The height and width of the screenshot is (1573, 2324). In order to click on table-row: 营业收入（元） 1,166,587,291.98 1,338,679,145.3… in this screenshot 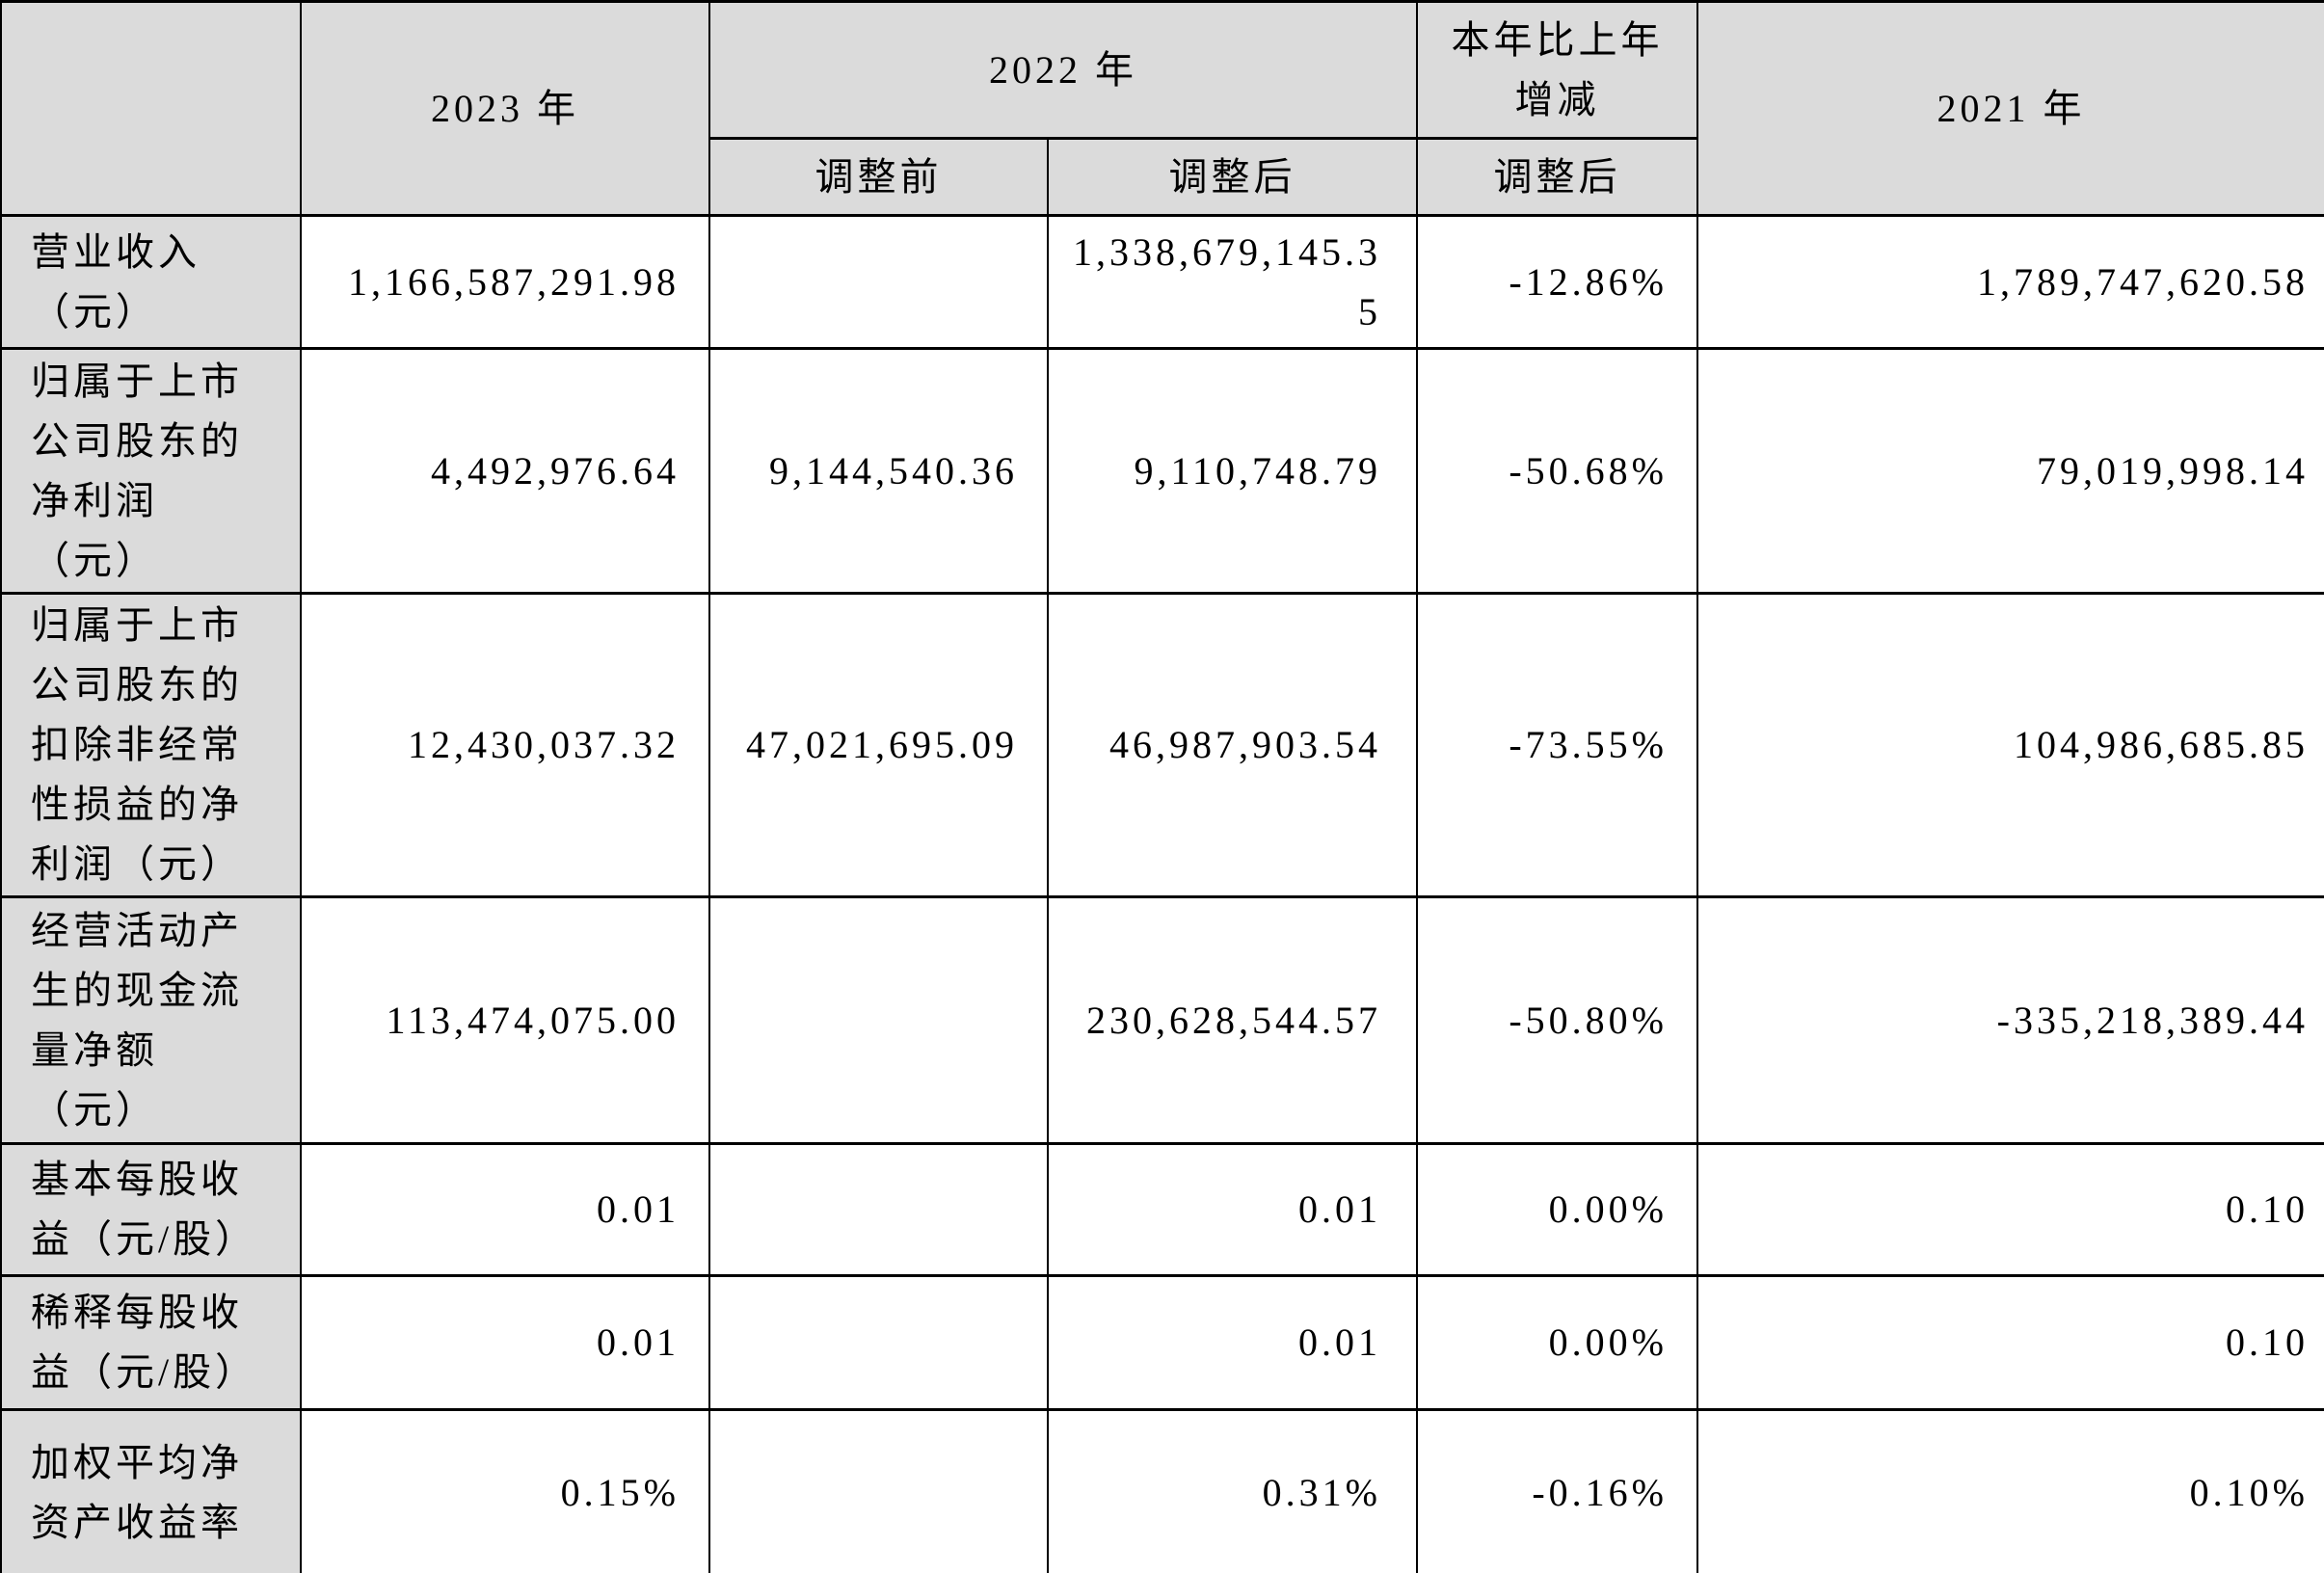, I will do `click(1162, 282)`.